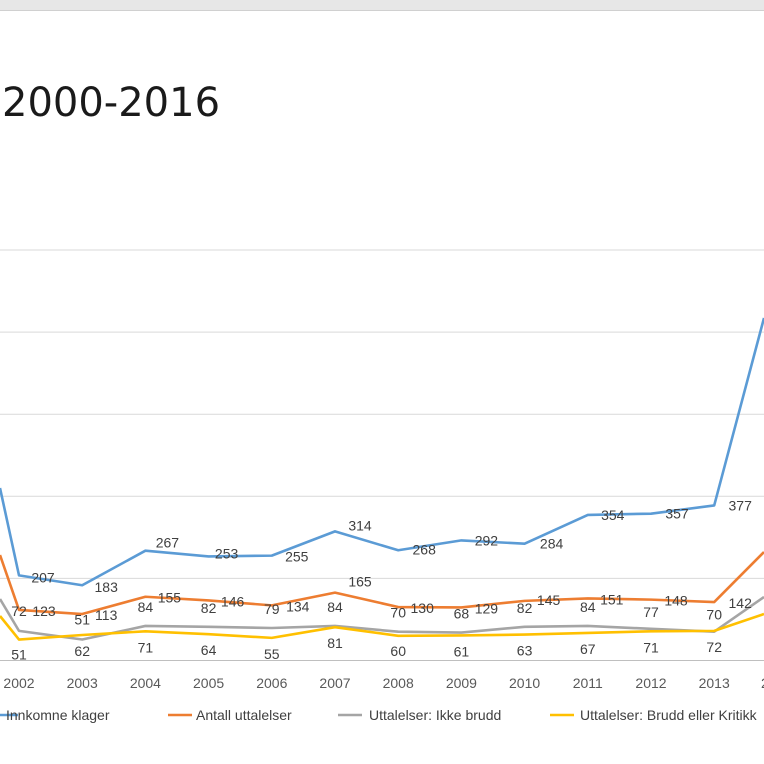 Image resolution: width=764 pixels, height=764 pixels. I want to click on x-tick-label: 2003, so click(82, 683).